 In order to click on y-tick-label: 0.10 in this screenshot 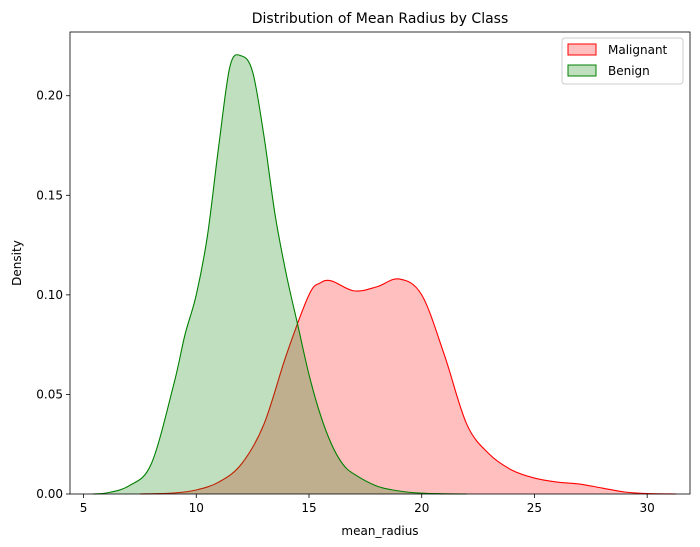, I will do `click(49, 295)`.